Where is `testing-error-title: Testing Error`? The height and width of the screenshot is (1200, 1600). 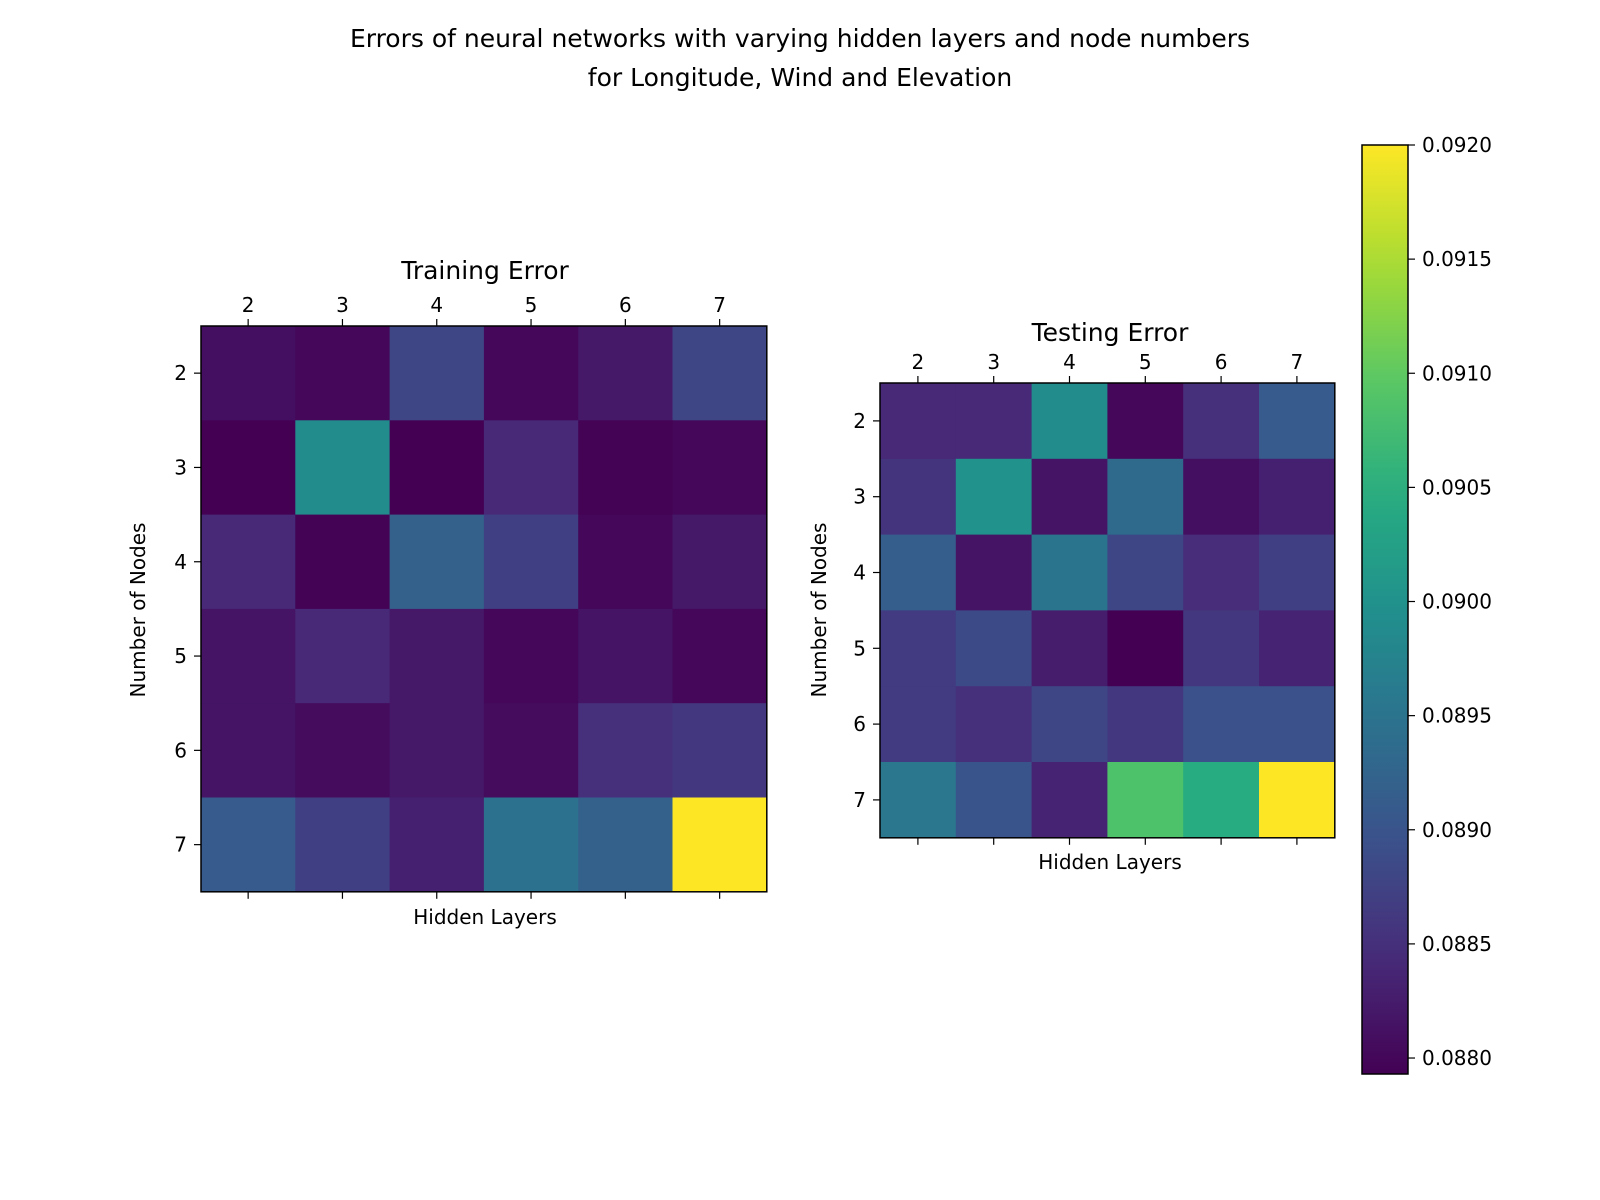 testing-error-title: Testing Error is located at coordinates (1110, 332).